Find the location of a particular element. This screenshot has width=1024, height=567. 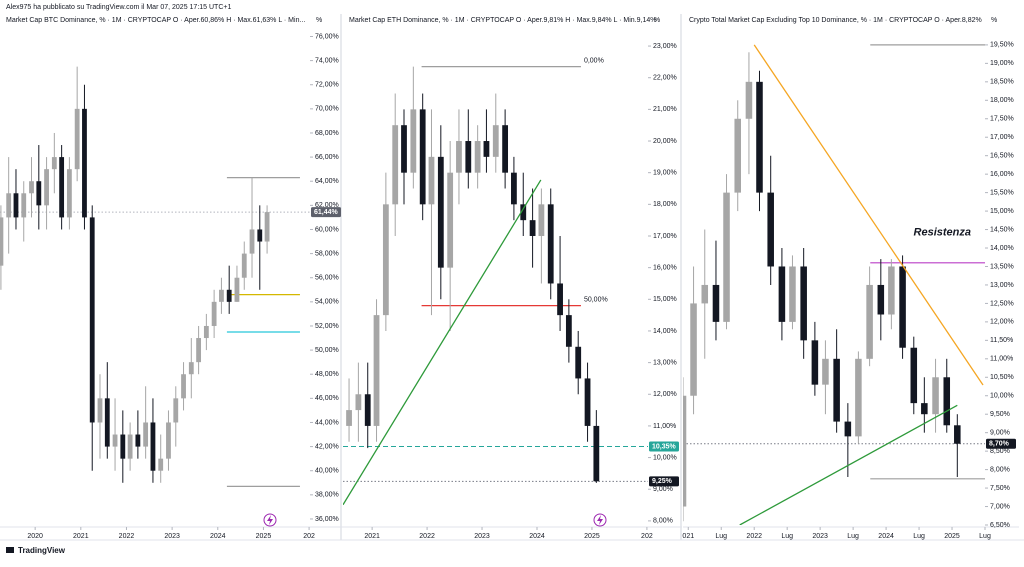

y-tick-label: 17,50% is located at coordinates (1002, 119).